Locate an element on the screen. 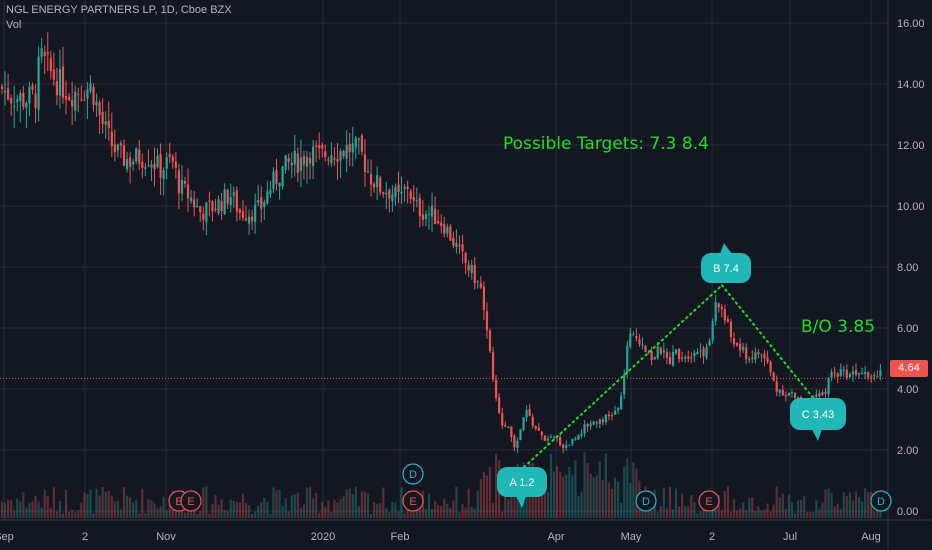 The height and width of the screenshot is (550, 932). y-axis-tick-label: 0.00 is located at coordinates (907, 512).